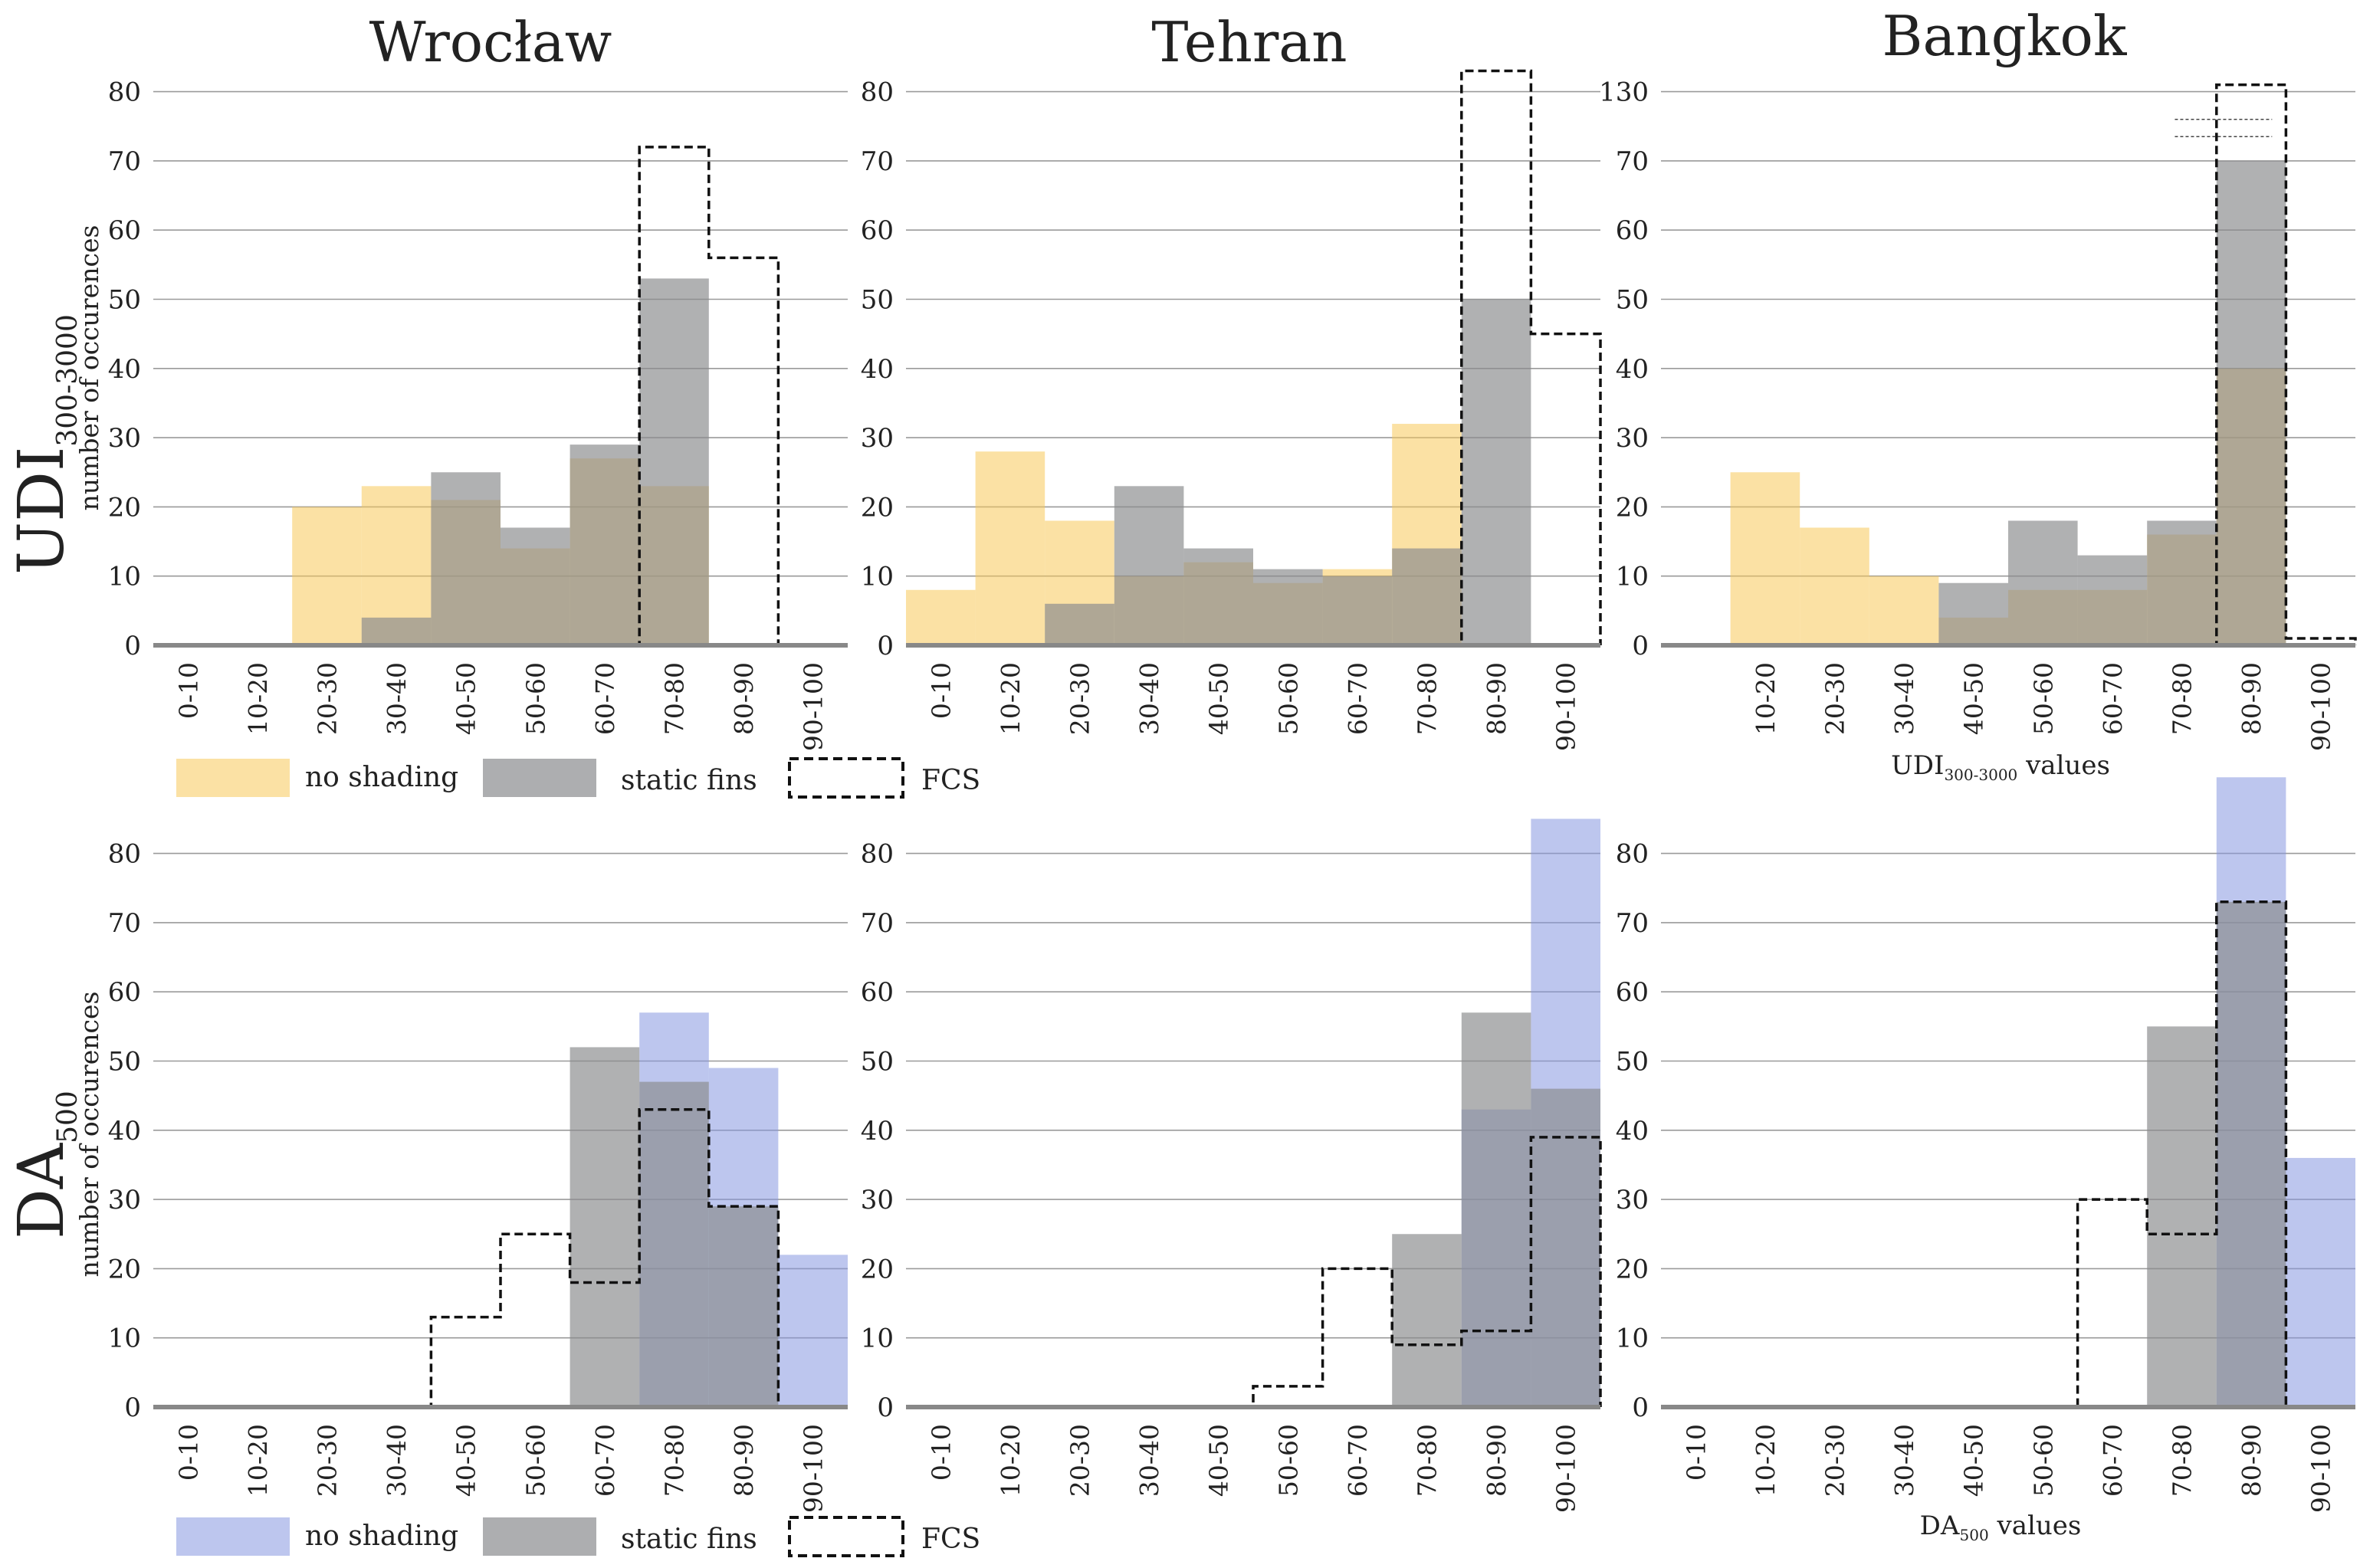  What do you see at coordinates (1940, 1526) in the screenshot?
I see `xlabel-da-main: DA` at bounding box center [1940, 1526].